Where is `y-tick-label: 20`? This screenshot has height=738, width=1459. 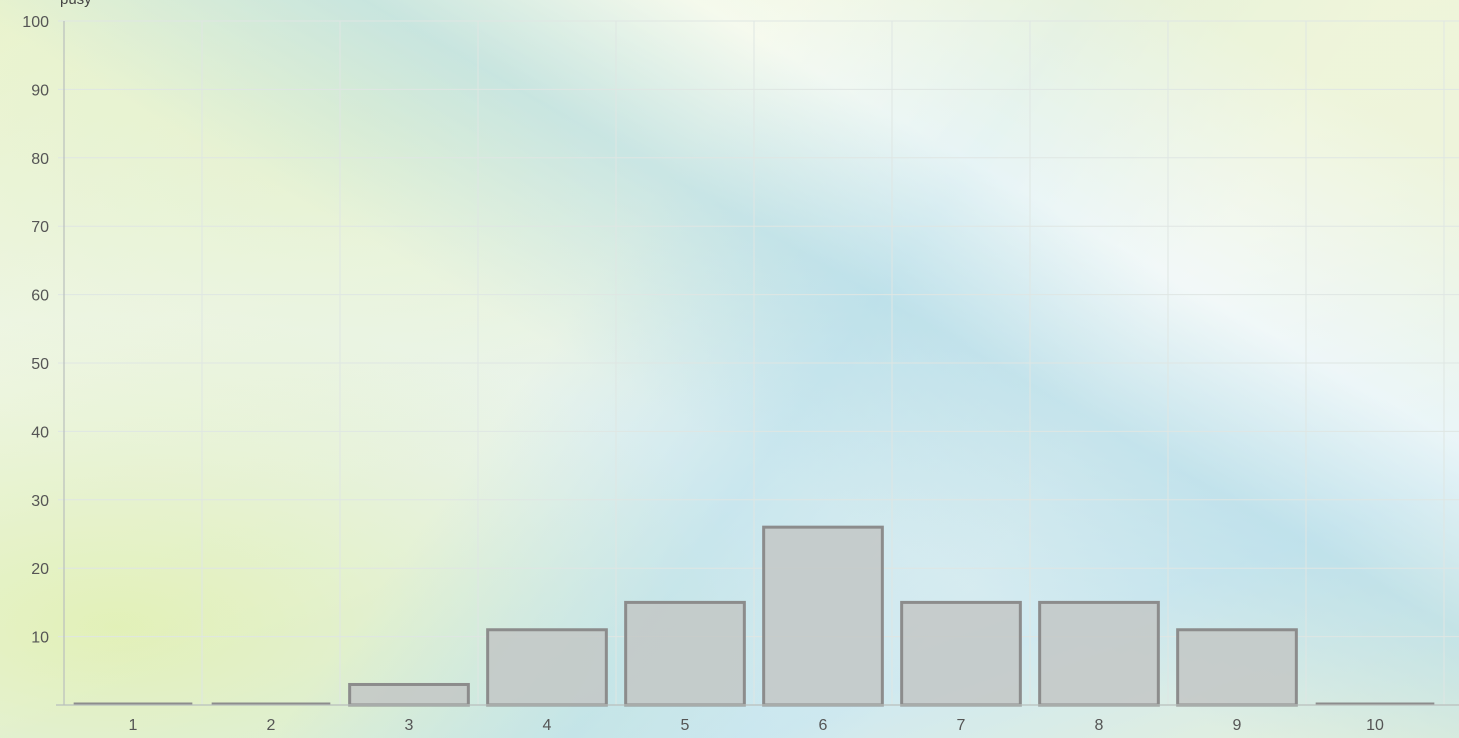
y-tick-label: 20 is located at coordinates (40, 569).